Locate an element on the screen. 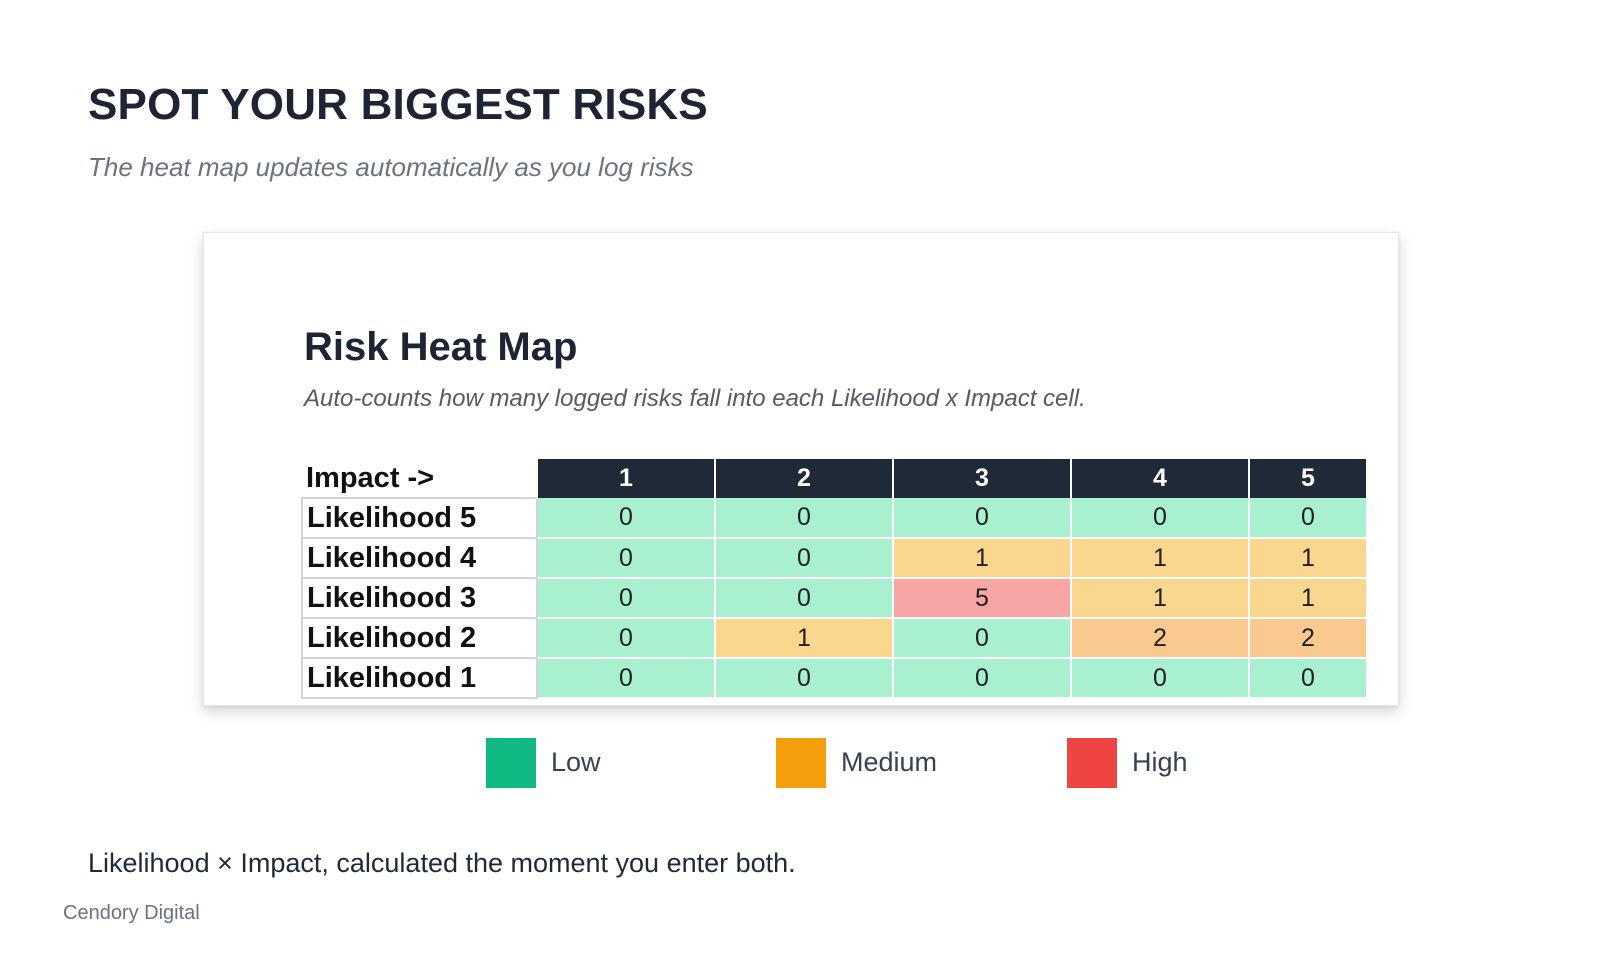 Image resolution: width=1600 pixels, height=957 pixels. impact-header-row: Impact -> 1 2 3 4 5 is located at coordinates (835, 478).